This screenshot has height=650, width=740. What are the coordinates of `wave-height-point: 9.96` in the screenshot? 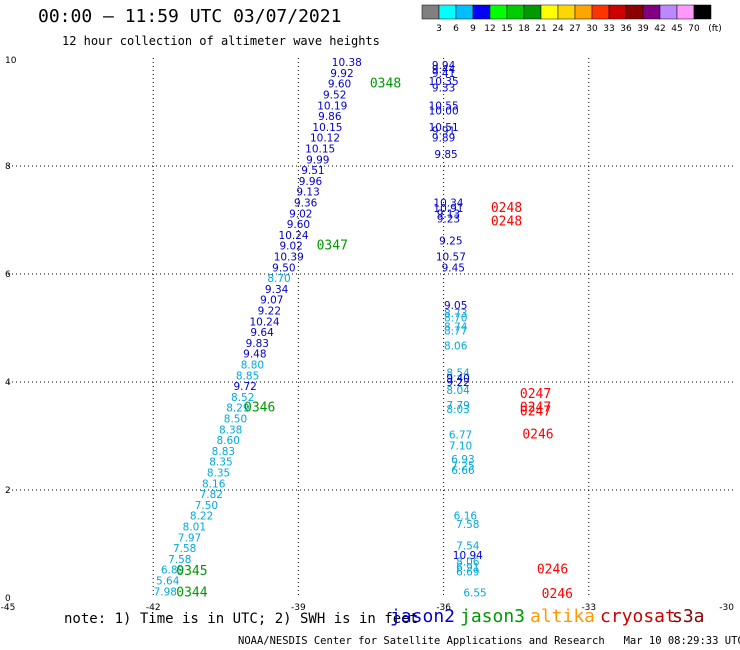 It's located at (311, 182).